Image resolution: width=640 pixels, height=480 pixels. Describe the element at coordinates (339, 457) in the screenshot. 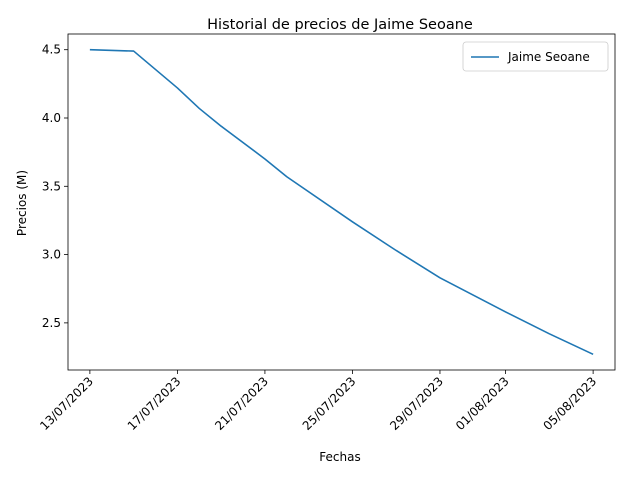

I see `x-axis-label: Fechas` at that location.